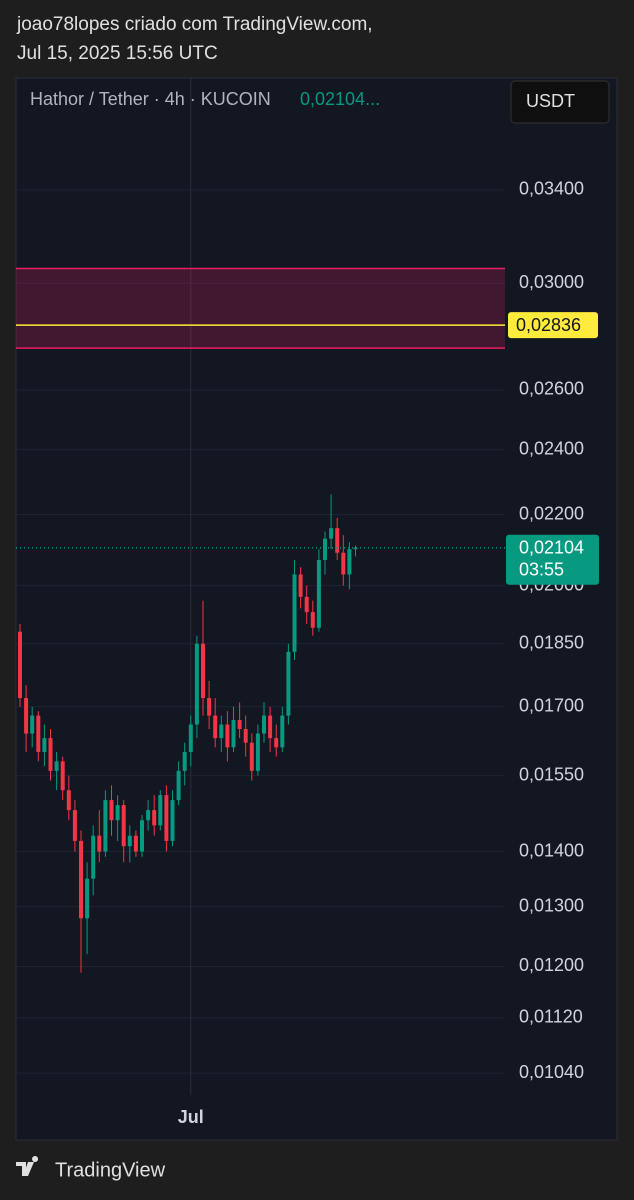  I want to click on chart-title: Hathor / Tether · 4h · KUCOIN, so click(150, 99).